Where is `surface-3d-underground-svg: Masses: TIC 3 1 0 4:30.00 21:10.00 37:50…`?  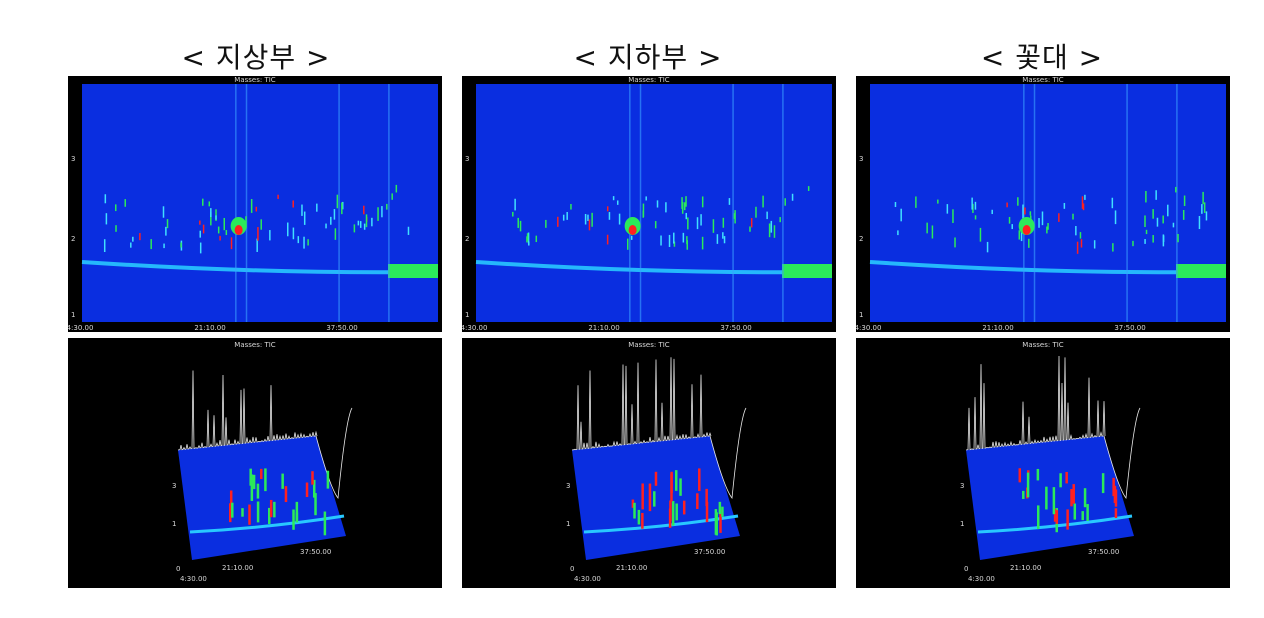
surface-3d-underground-svg: Masses: TIC 3 1 0 4:30.00 21:10.00 37:50… is located at coordinates (656, 462).